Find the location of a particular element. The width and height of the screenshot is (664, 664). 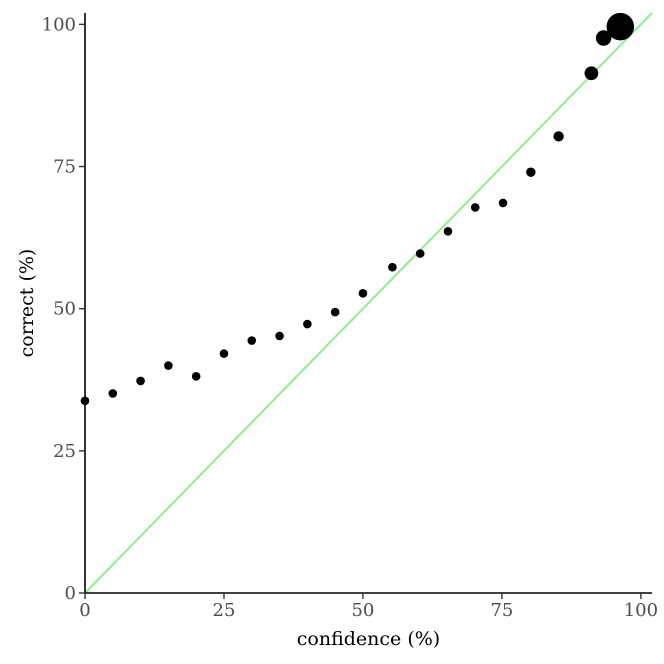

x-axis-ticks: 0 25 50 75 100 is located at coordinates (368, 607).